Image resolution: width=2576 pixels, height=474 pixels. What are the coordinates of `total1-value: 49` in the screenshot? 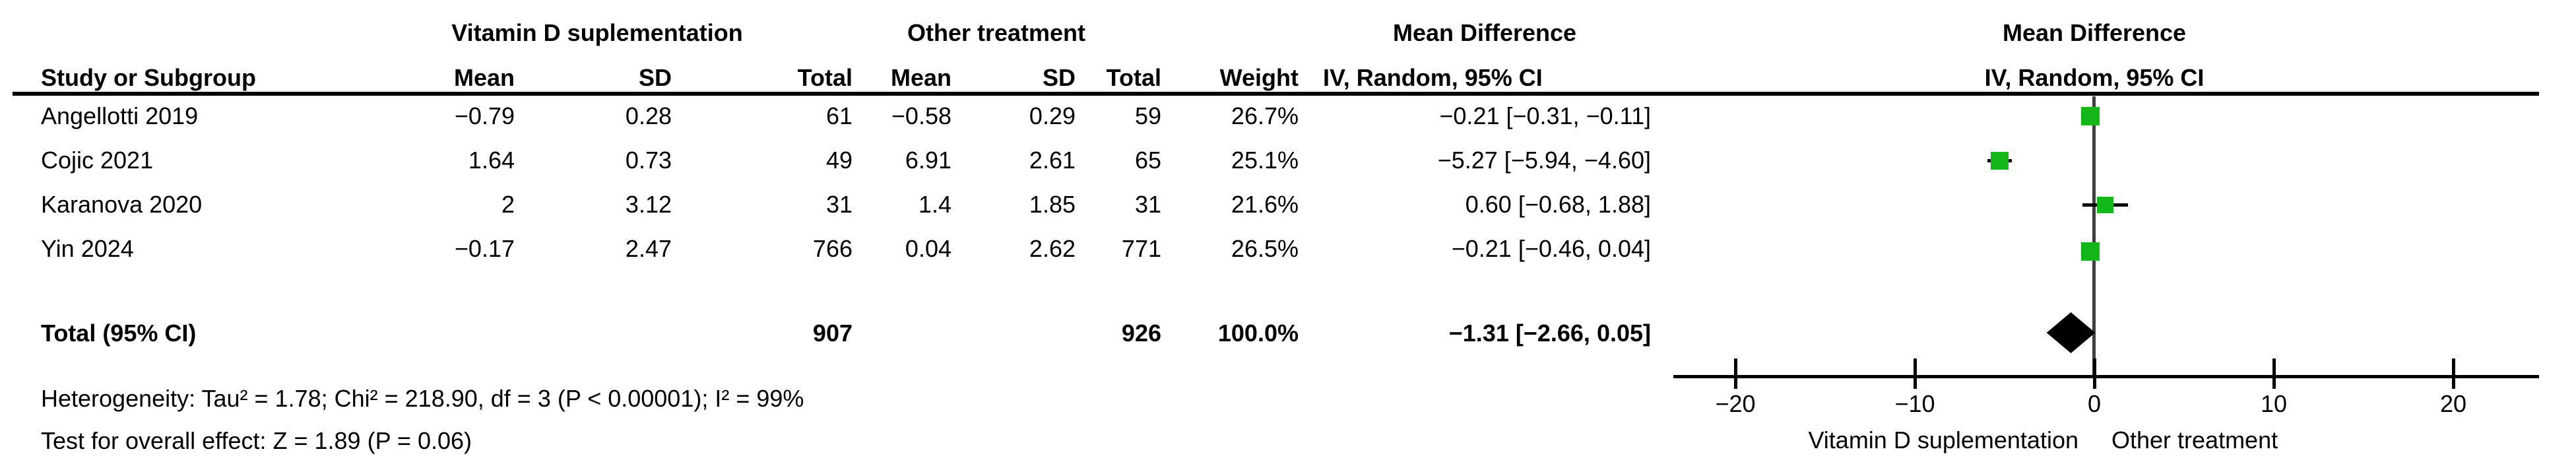 It's located at (839, 160).